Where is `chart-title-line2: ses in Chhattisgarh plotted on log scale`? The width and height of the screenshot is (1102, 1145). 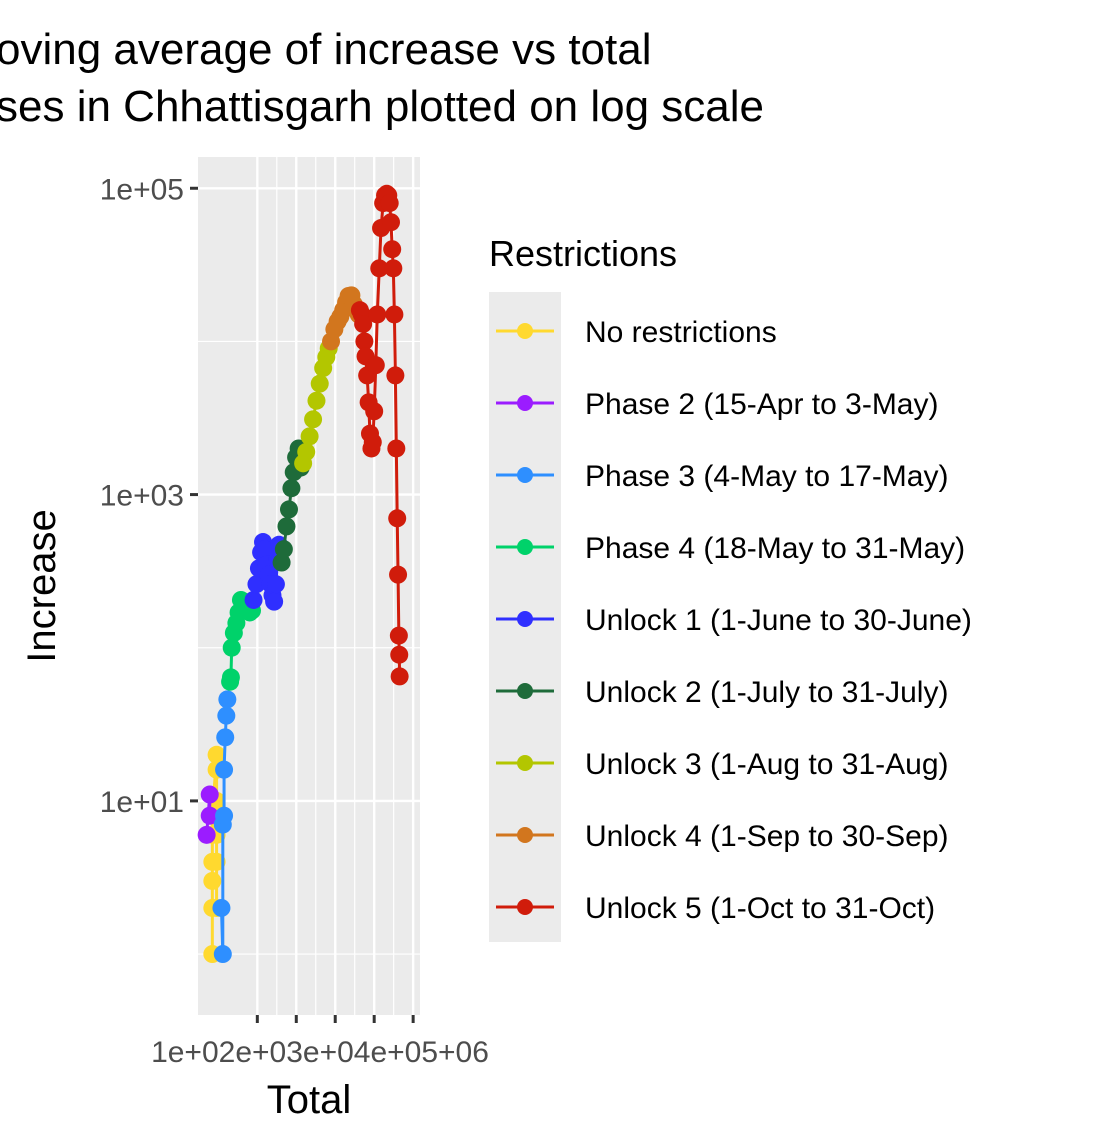
chart-title-line2: ses in Chhattisgarh plotted on log scale is located at coordinates (382, 106).